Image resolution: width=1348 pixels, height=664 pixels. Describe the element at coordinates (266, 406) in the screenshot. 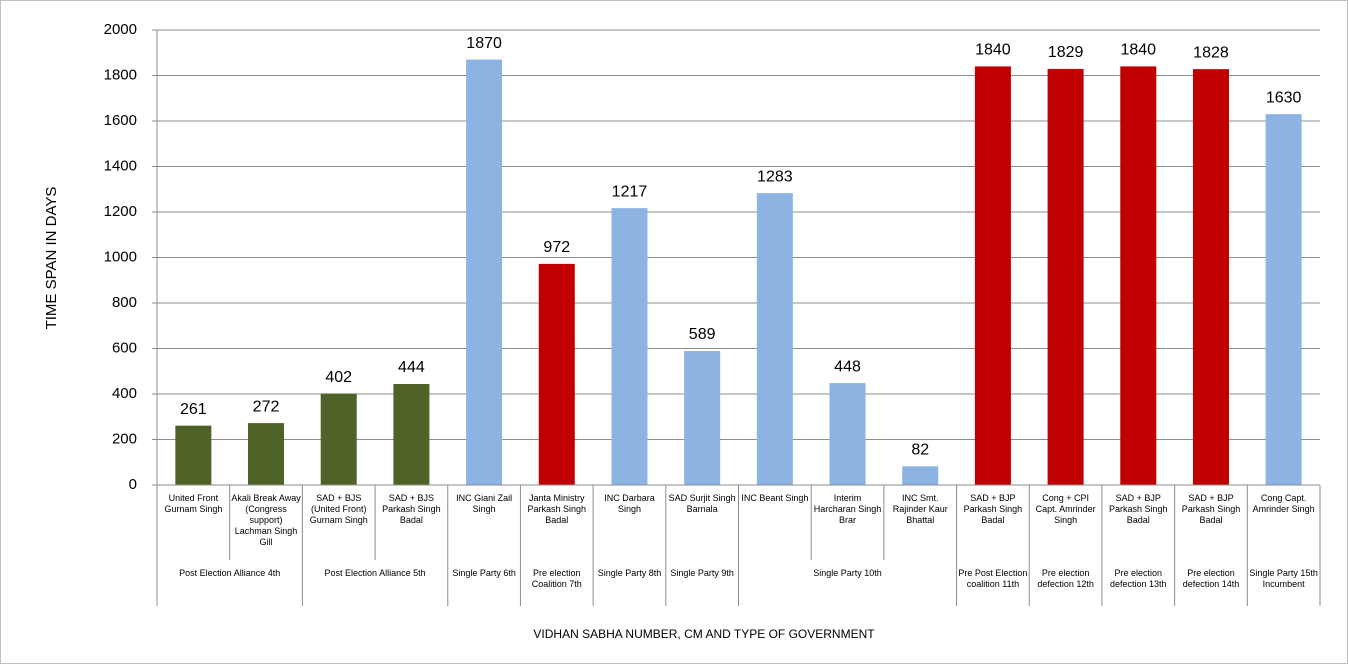

I see `data-label: 272` at that location.